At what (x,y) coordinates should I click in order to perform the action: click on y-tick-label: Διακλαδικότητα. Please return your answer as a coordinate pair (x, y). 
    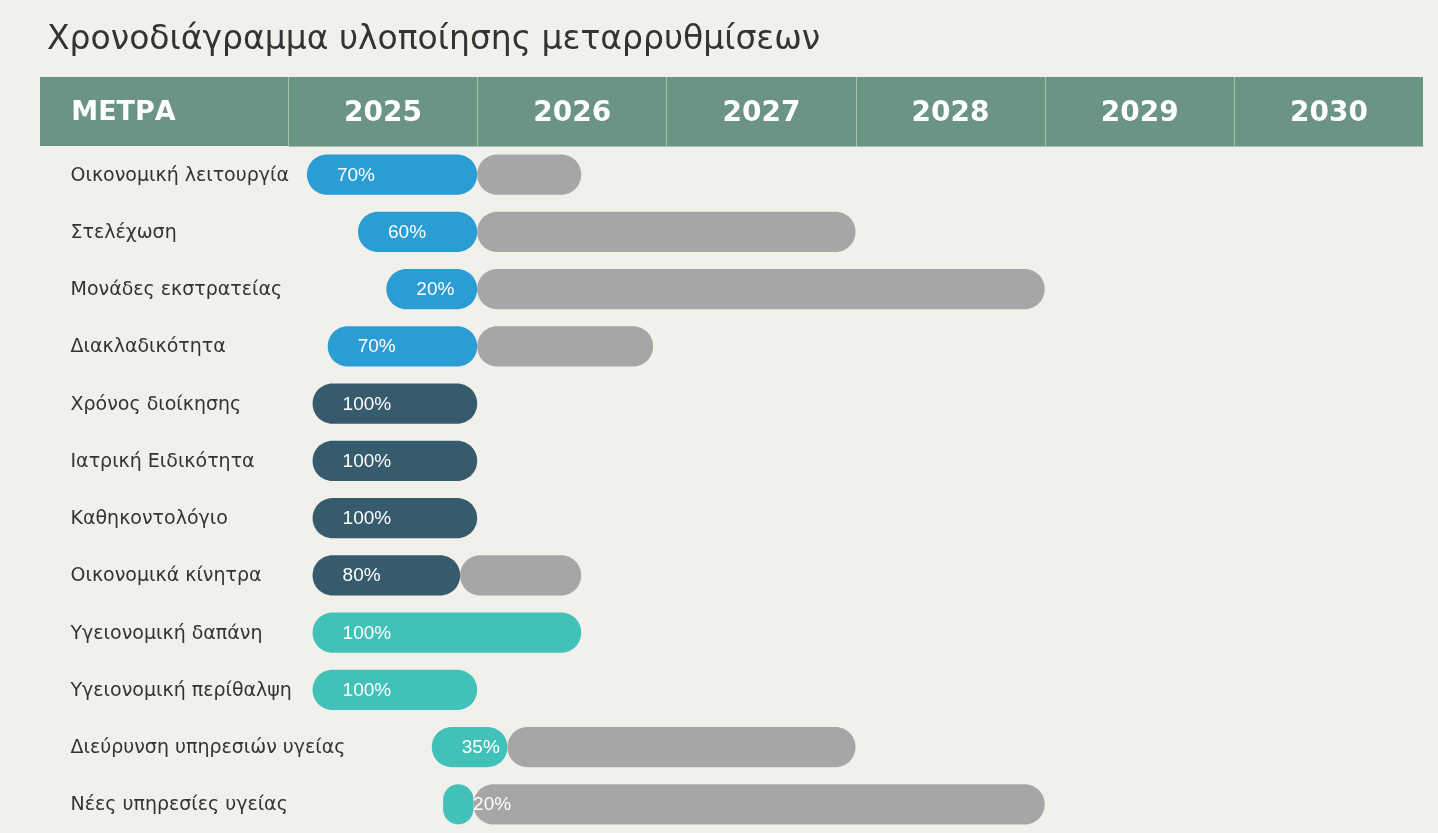
    Looking at the image, I should click on (148, 345).